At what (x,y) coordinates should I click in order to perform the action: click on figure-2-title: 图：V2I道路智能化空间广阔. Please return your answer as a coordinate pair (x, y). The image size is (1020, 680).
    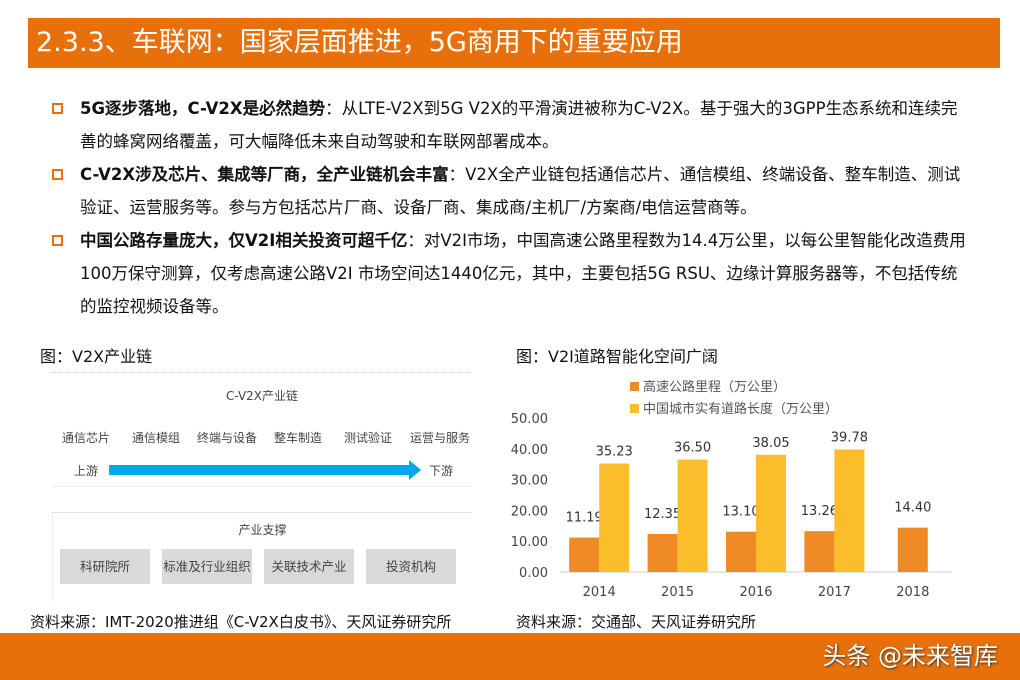
    Looking at the image, I should click on (617, 356).